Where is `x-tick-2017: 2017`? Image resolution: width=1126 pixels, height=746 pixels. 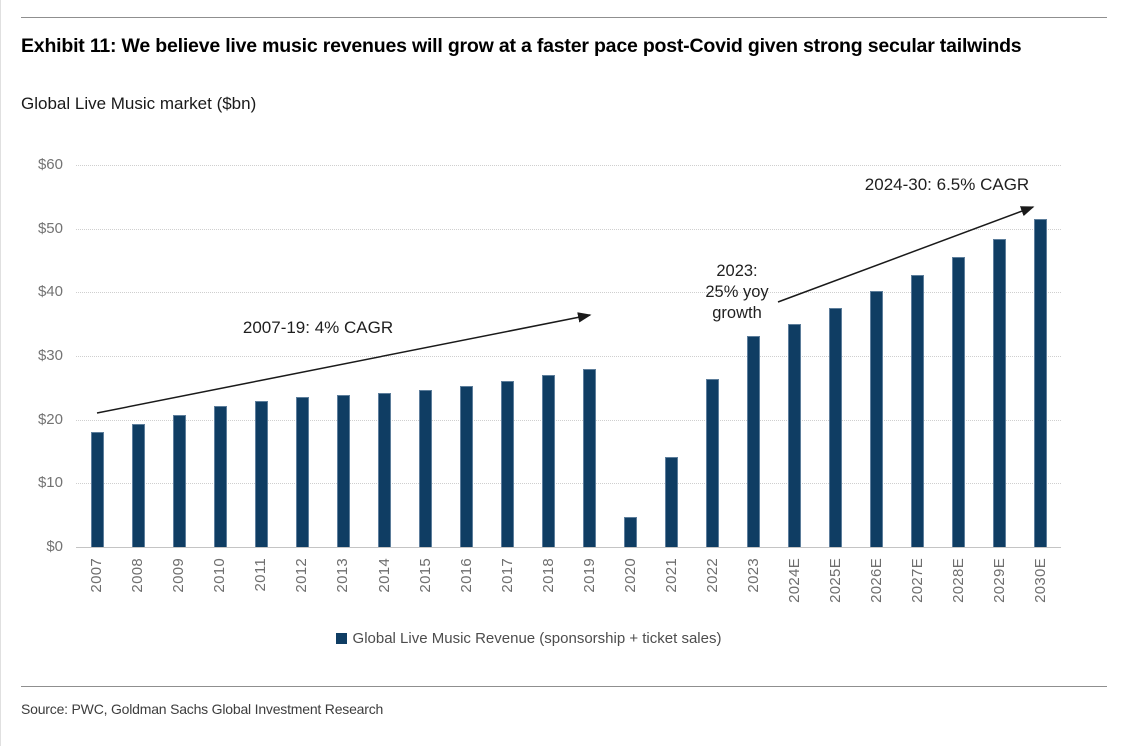 x-tick-2017: 2017 is located at coordinates (507, 575).